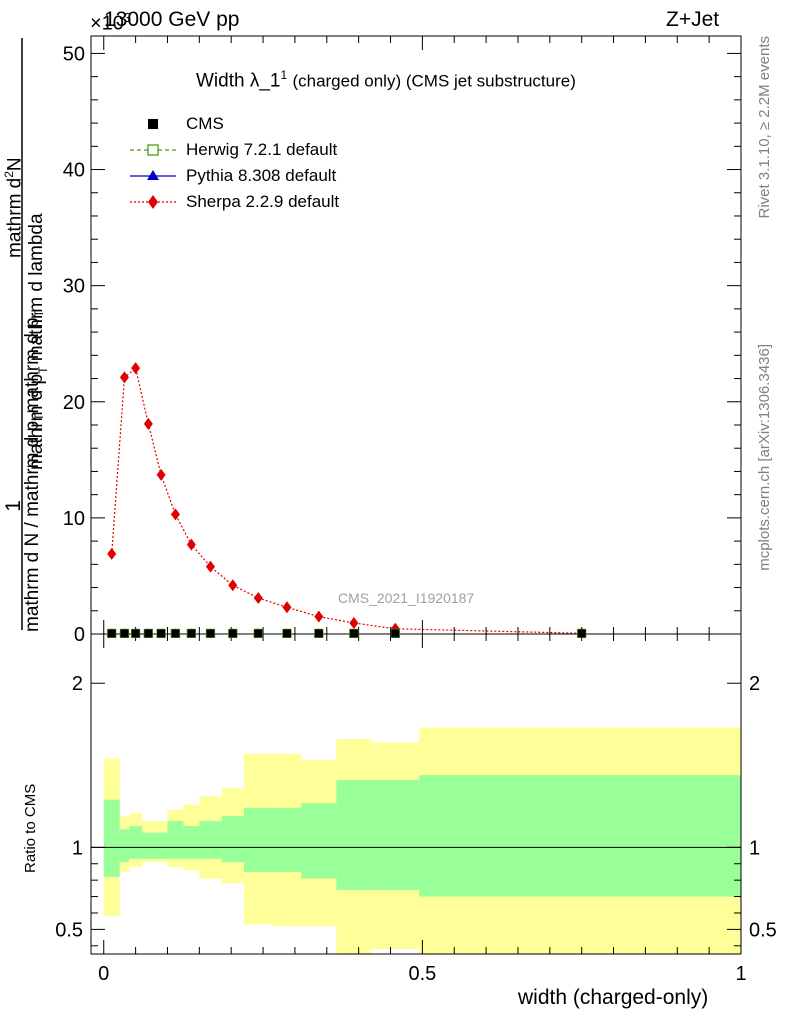 The height and width of the screenshot is (1029, 786). I want to click on exponent-label: ×10³, so click(111, 22).